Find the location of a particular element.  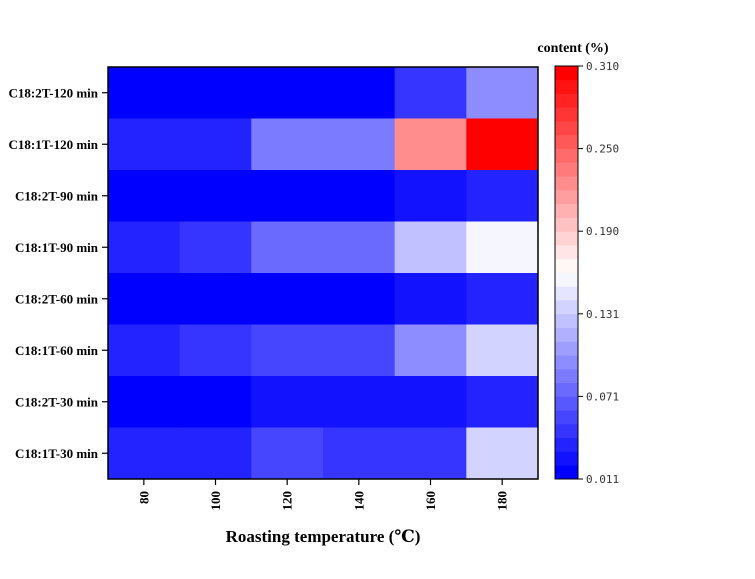

y-tick-label: C18:2T-60 min is located at coordinates (57, 298).